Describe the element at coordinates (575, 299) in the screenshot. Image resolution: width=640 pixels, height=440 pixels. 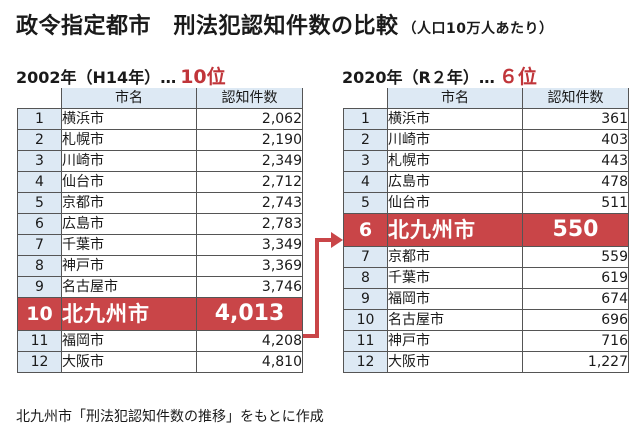
I see `count-cell: 674` at that location.